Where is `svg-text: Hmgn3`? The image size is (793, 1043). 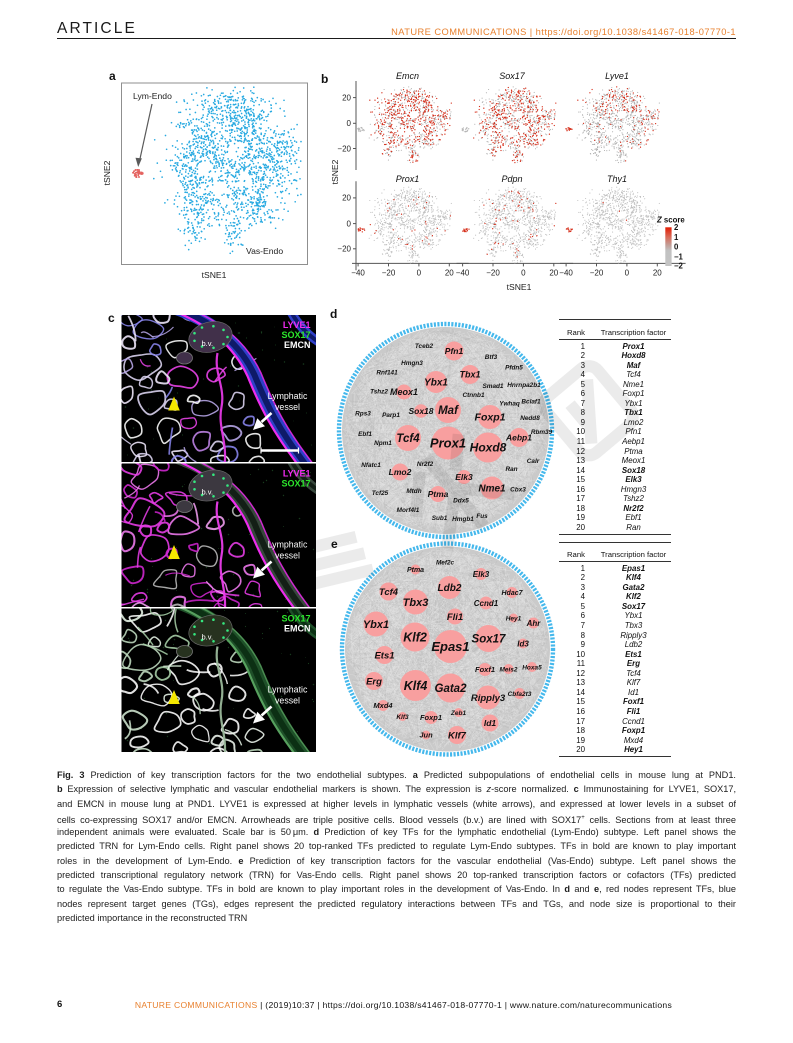
svg-text: Hmgn3 is located at coordinates (412, 363).